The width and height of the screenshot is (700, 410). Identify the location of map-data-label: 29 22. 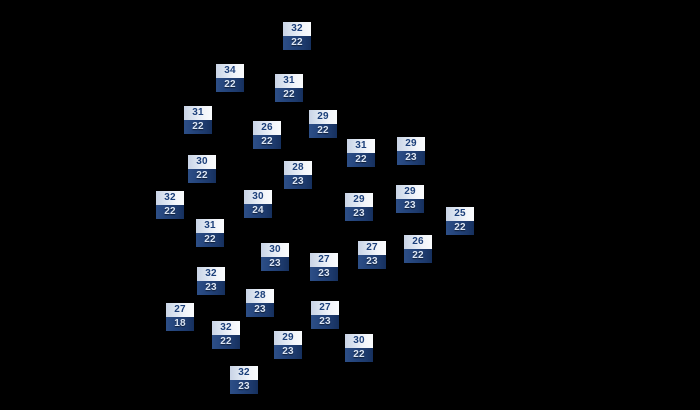
(323, 124).